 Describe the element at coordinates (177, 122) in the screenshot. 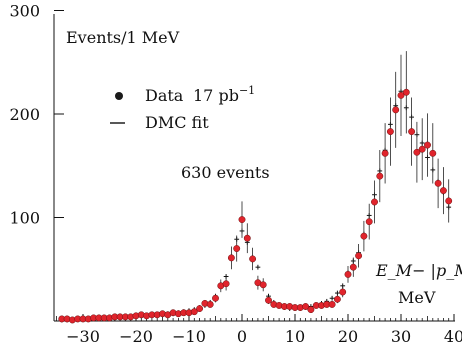

I see `legend-fit-label: DMC fit` at that location.